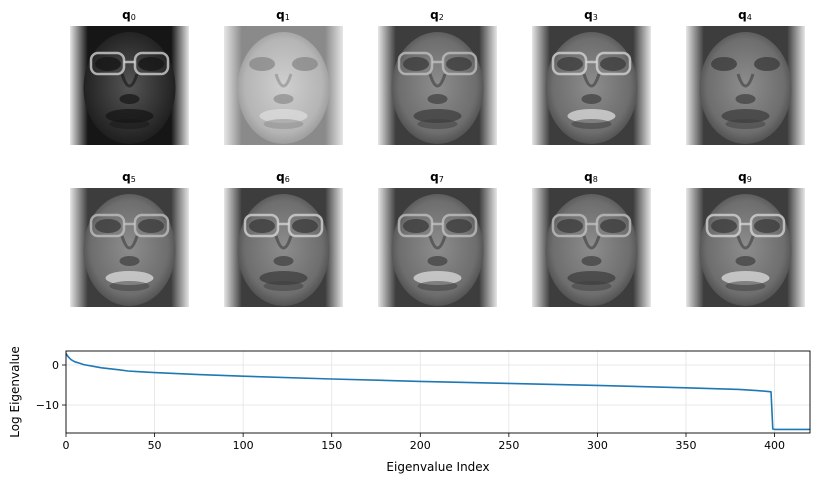 The height and width of the screenshot is (483, 819). What do you see at coordinates (243, 445) in the screenshot?
I see `x-tick-label: 100` at bounding box center [243, 445].